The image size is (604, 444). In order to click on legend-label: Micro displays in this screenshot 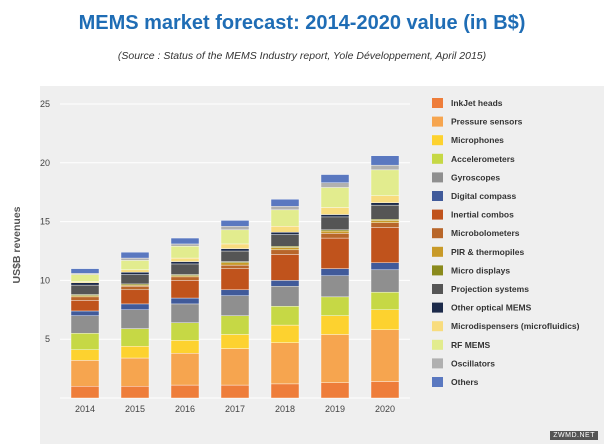, I will do `click(480, 270)`.